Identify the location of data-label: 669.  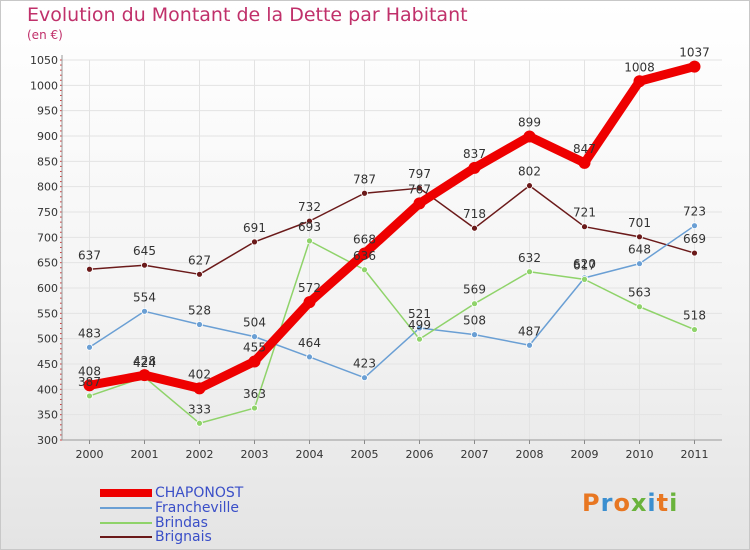
(694, 239).